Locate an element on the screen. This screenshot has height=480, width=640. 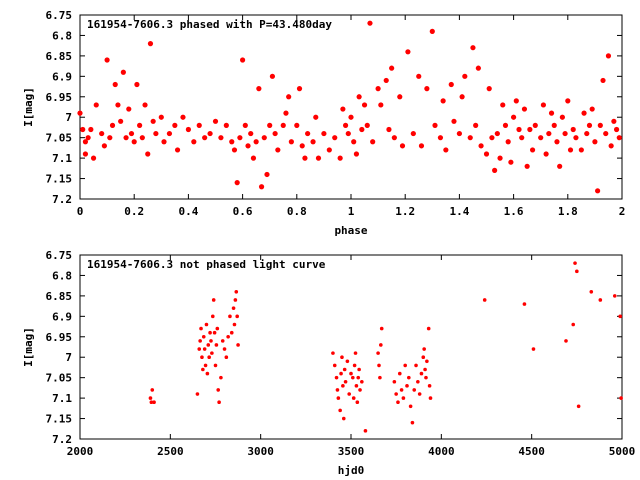
x-tick-label: 0 is located at coordinates (80, 211).